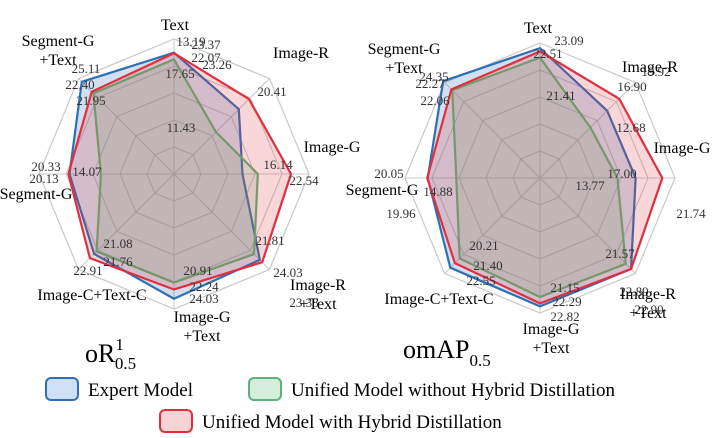 Image resolution: width=712 pixels, height=438 pixels. What do you see at coordinates (110, 354) in the screenshot?
I see `chart-title-or: oR1 0.5` at bounding box center [110, 354].